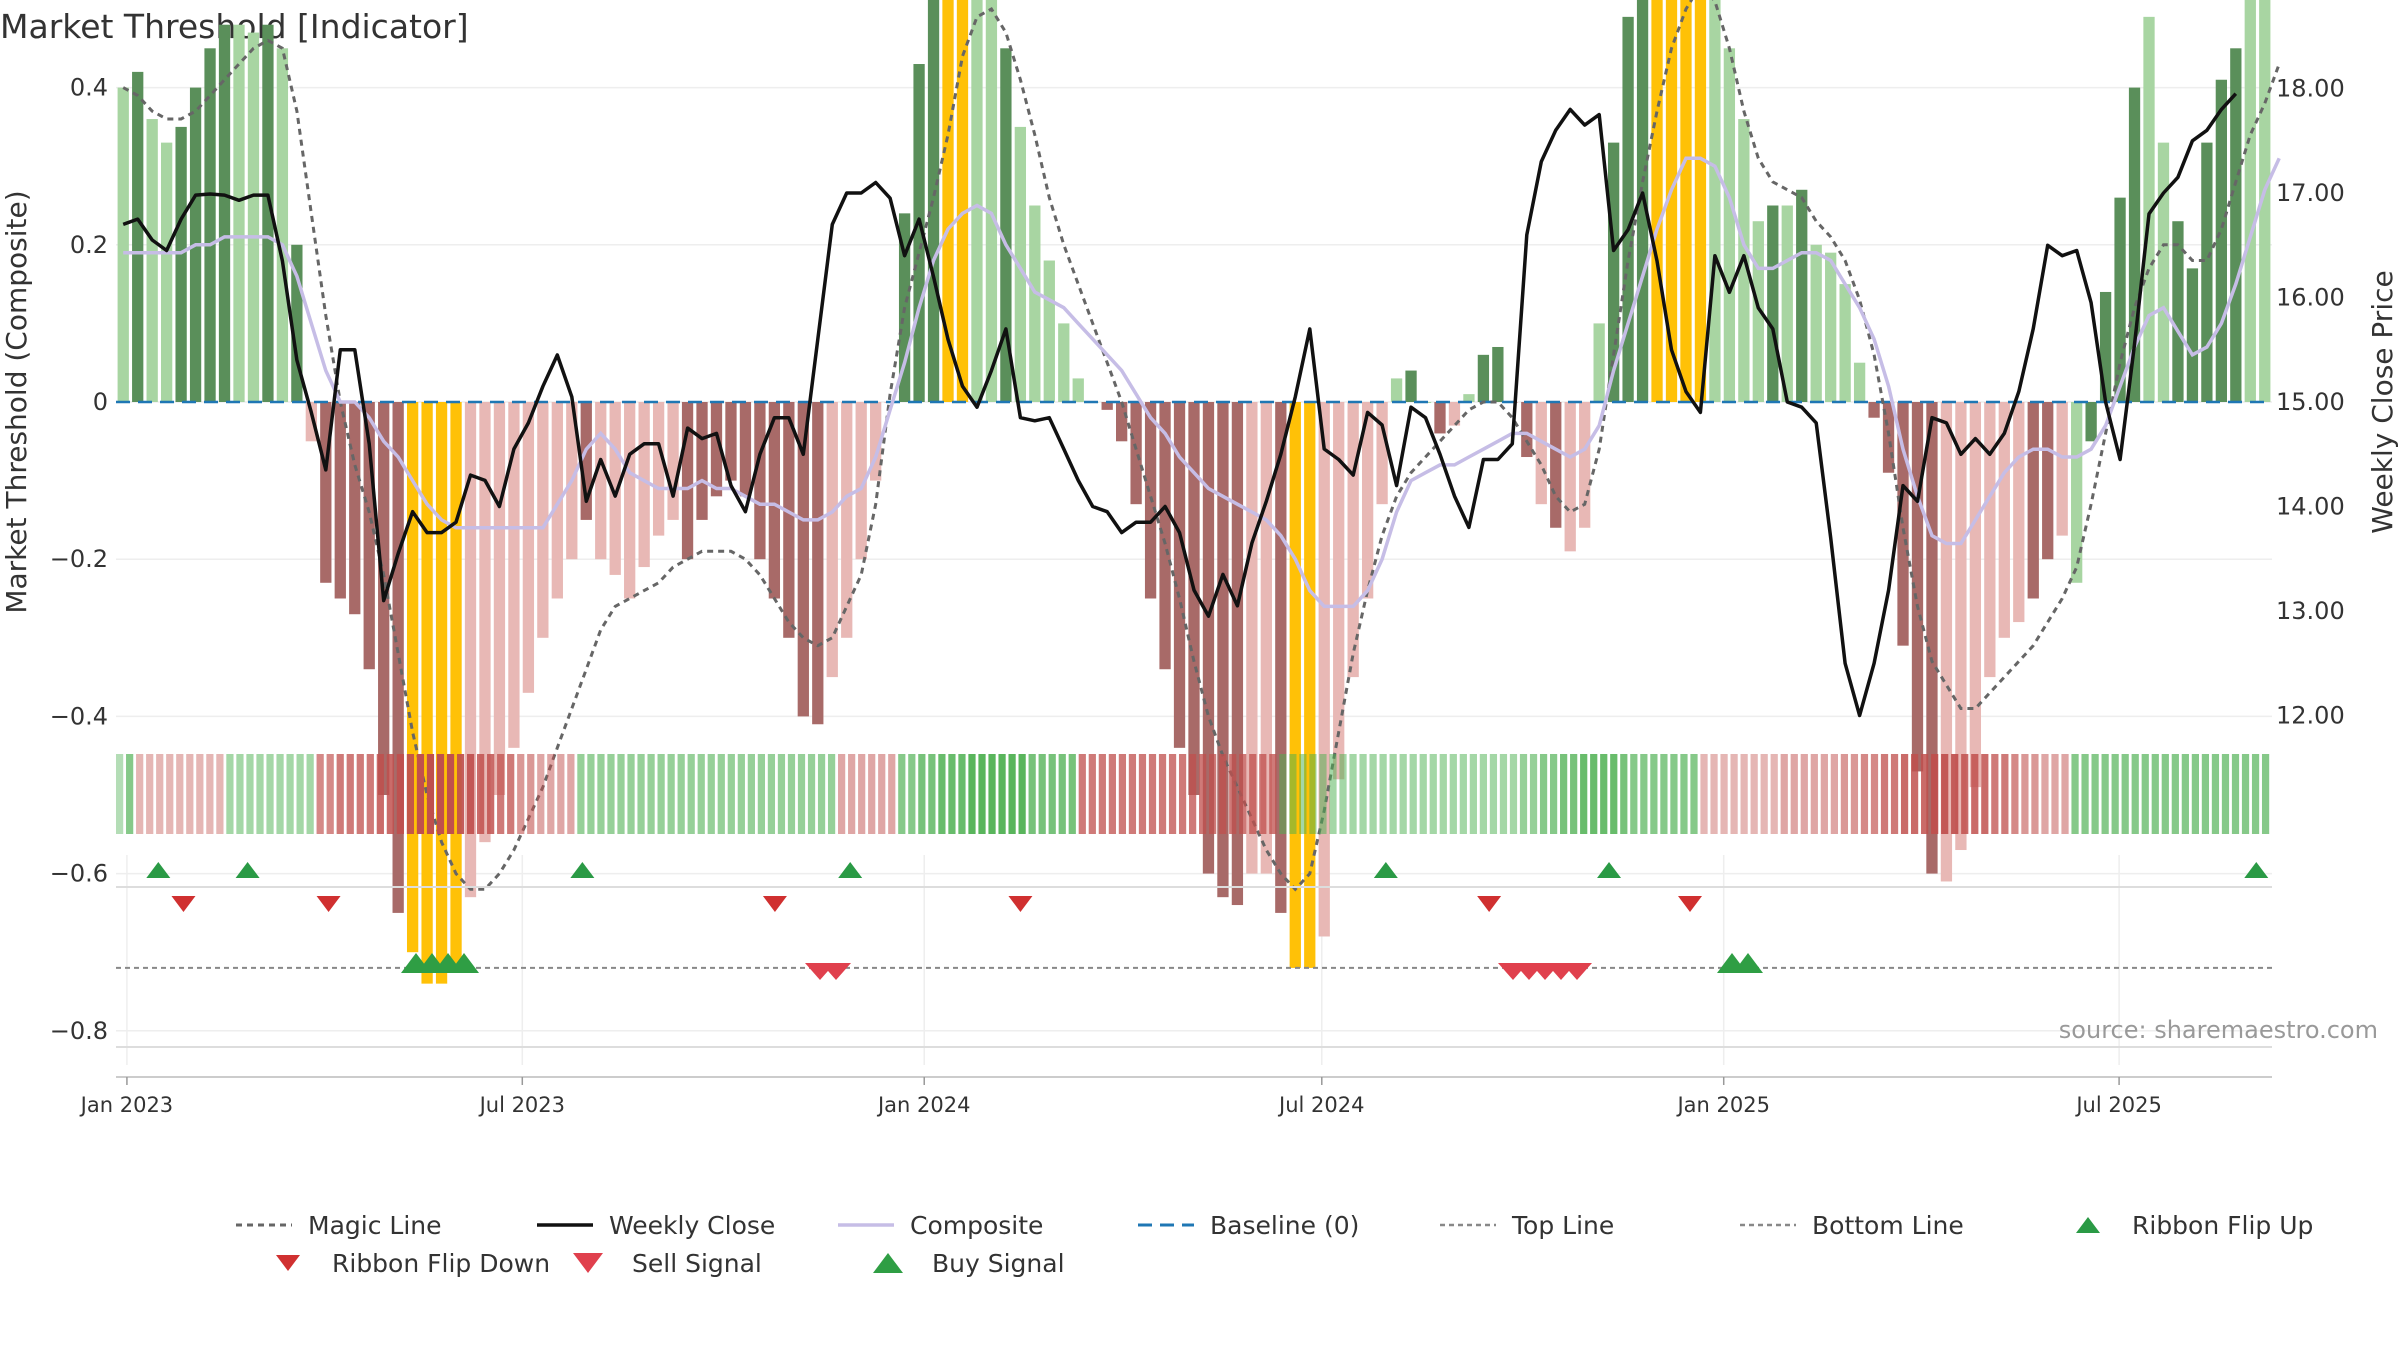 This screenshot has width=2400, height=1350. What do you see at coordinates (1320, 1105) in the screenshot?
I see `x-tick-label: Jul 2024` at bounding box center [1320, 1105].